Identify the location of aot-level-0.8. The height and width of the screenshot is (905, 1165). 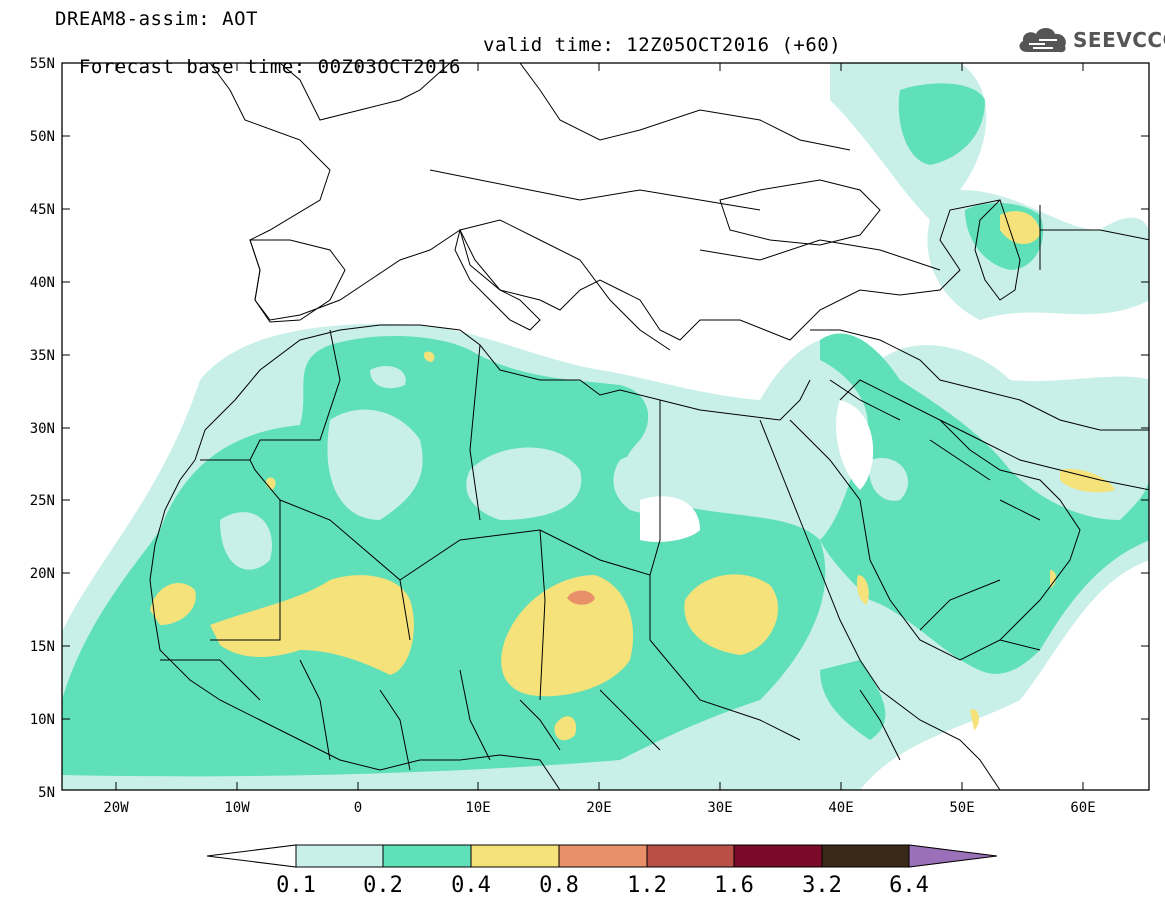
(581, 597).